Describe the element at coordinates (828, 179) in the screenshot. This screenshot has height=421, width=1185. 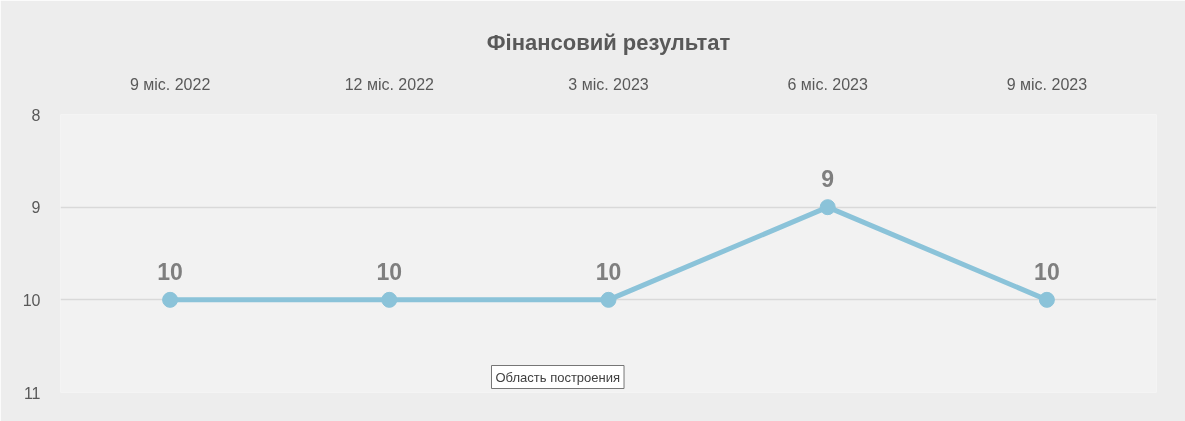
I see `data-label: 9` at that location.